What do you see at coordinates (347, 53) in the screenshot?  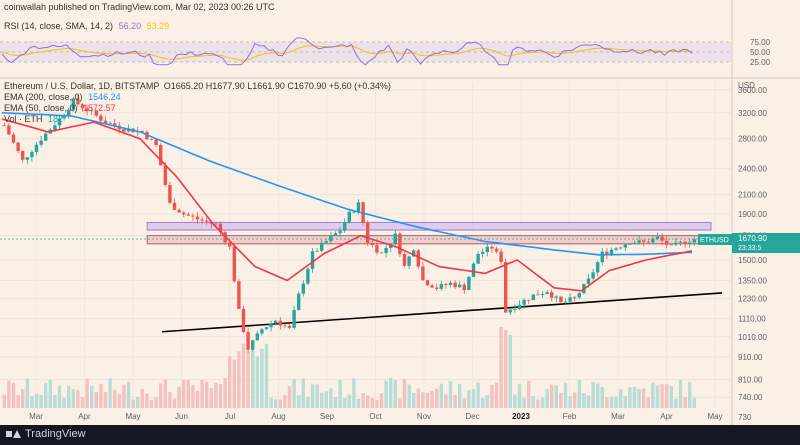 I see `rsi-sma-line` at bounding box center [347, 53].